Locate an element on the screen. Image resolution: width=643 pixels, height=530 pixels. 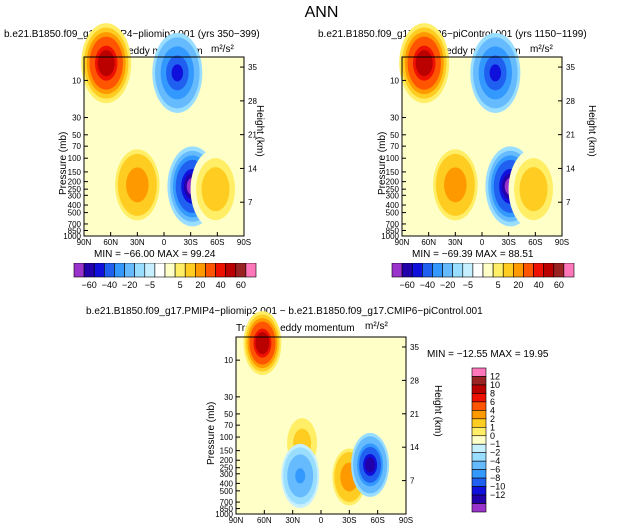
y-tick-label: 500 is located at coordinates (393, 213).